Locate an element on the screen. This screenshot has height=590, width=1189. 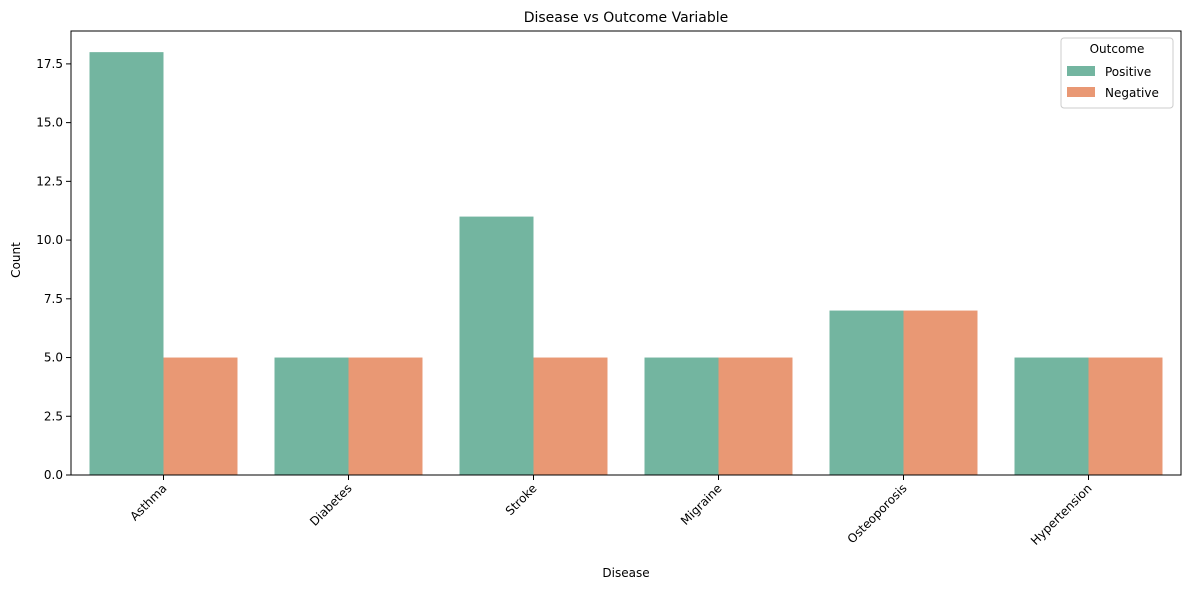
y-tick-label: 7.5 is located at coordinates (53, 299).